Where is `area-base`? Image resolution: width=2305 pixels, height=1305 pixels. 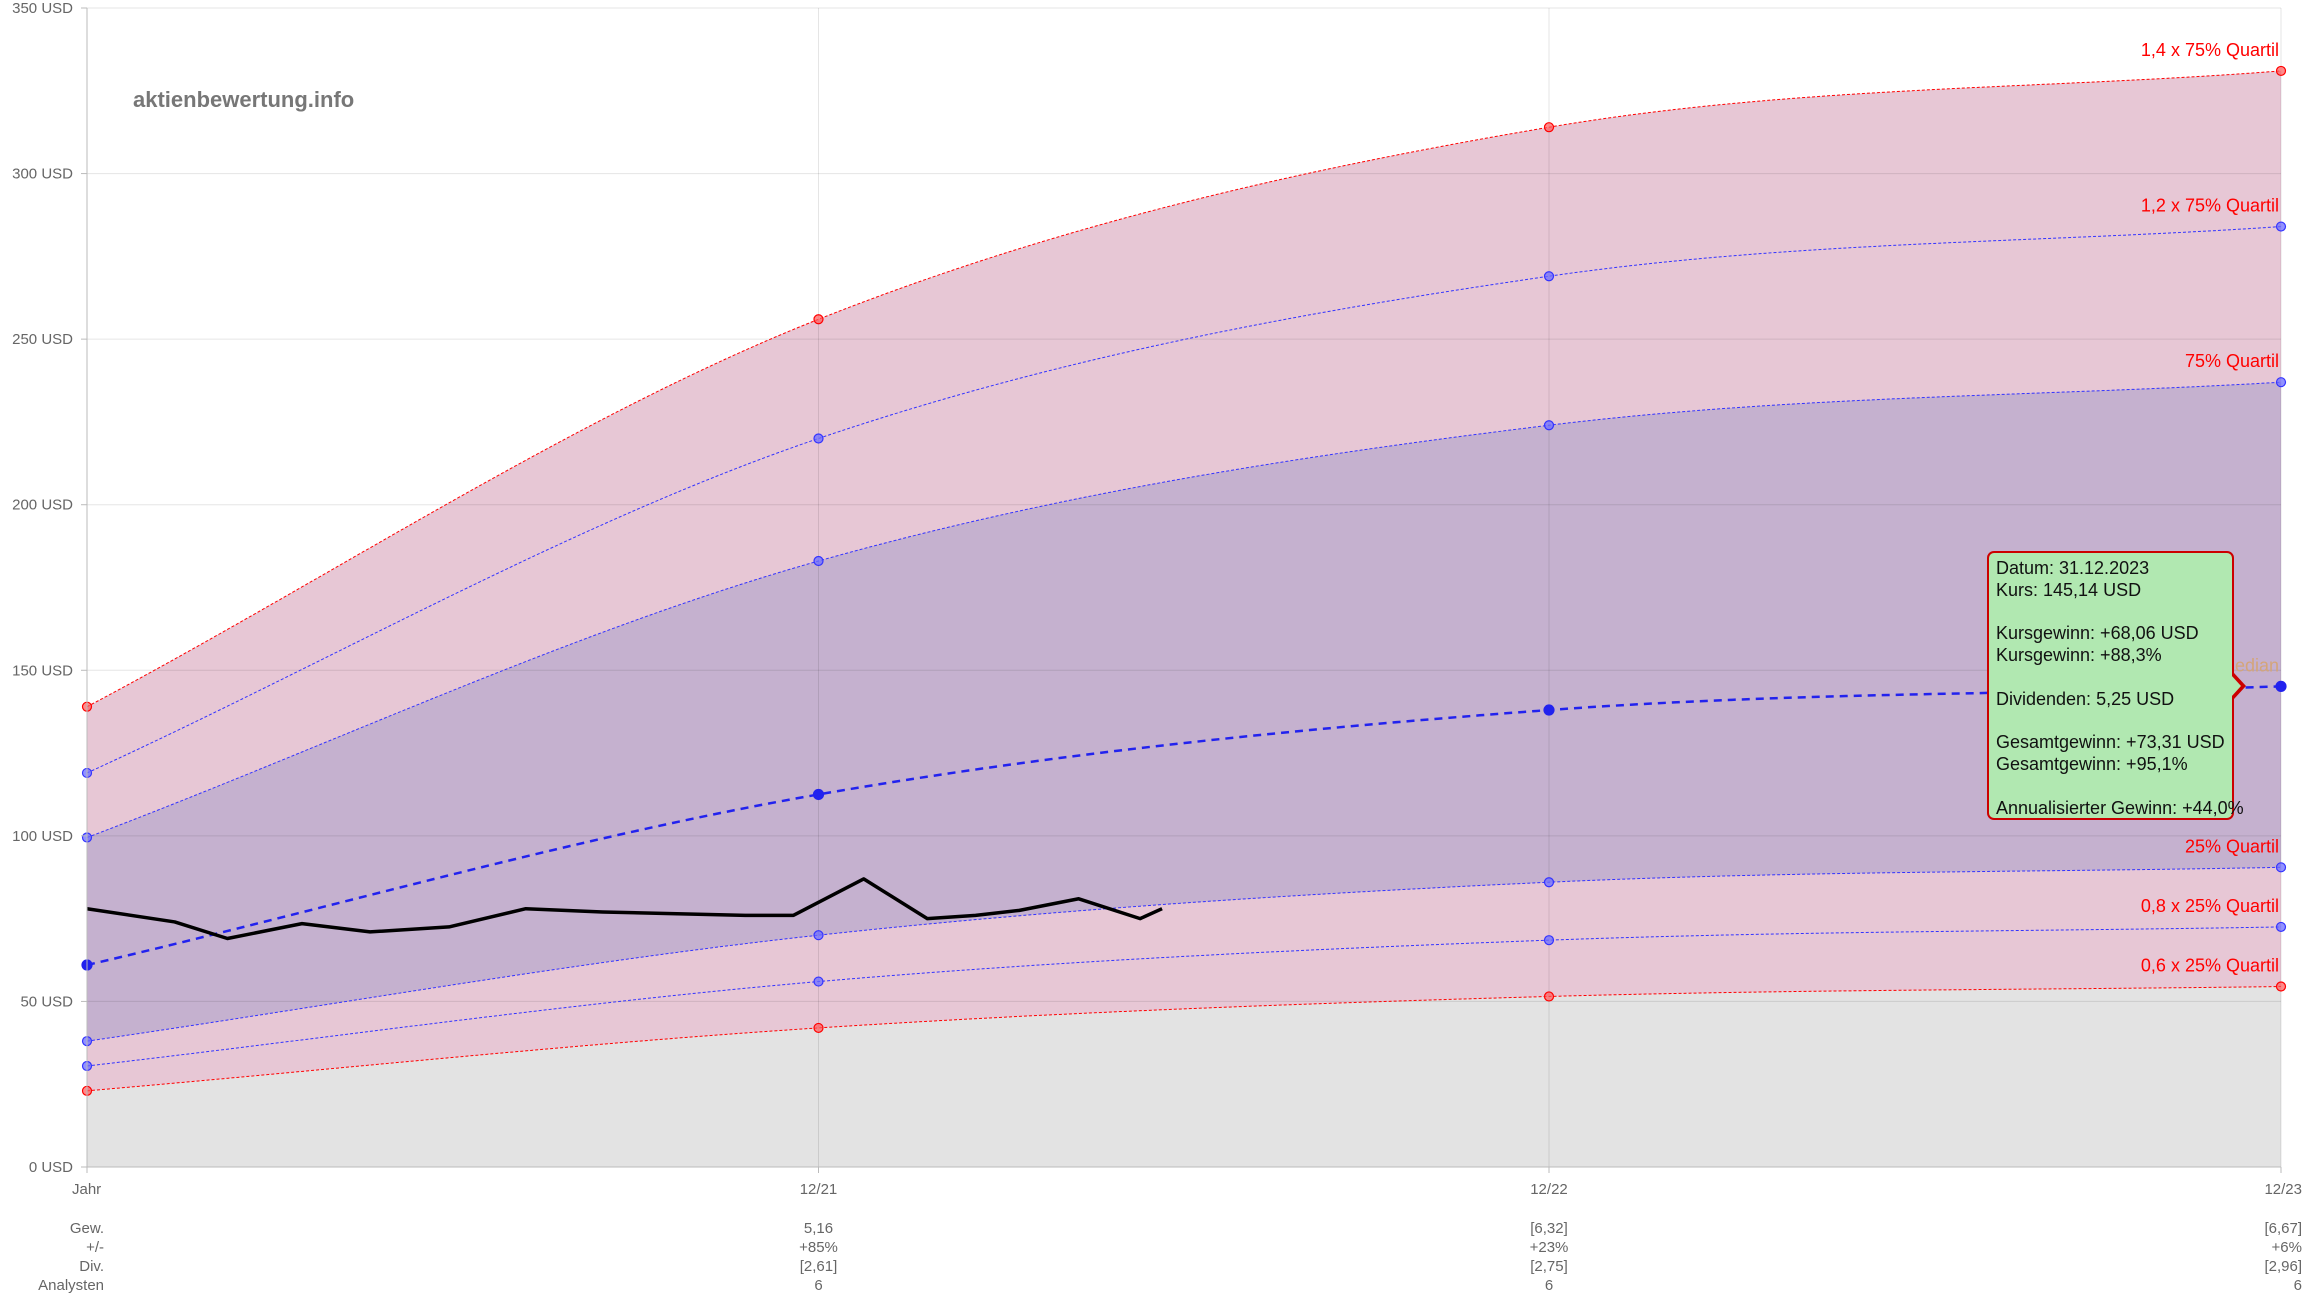
area-base is located at coordinates (1184, 1076).